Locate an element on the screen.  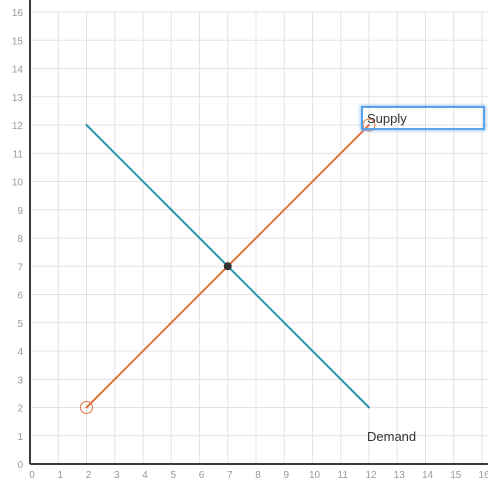
supply-label-input is located at coordinates (423, 118).